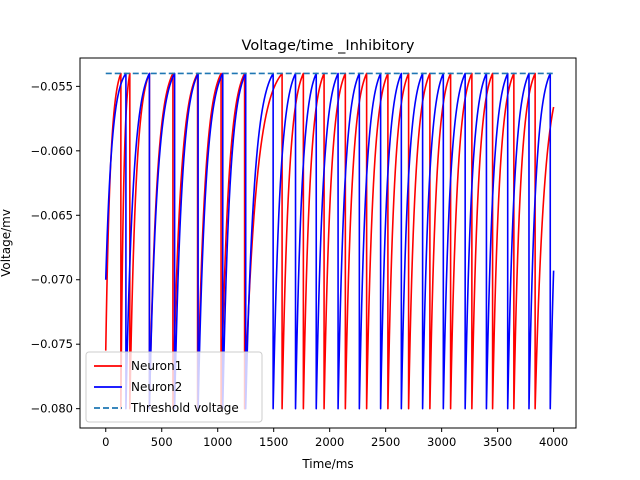 The image size is (640, 480). I want to click on legend-label: Neuron1, so click(156, 366).